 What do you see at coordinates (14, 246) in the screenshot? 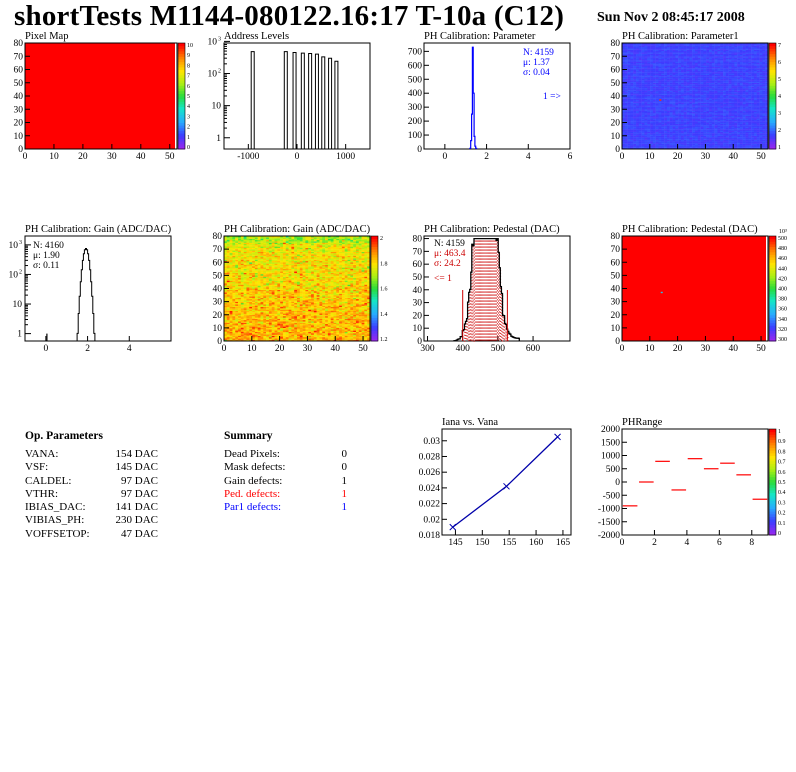
I see `y-tick-label: 10` at bounding box center [14, 246].